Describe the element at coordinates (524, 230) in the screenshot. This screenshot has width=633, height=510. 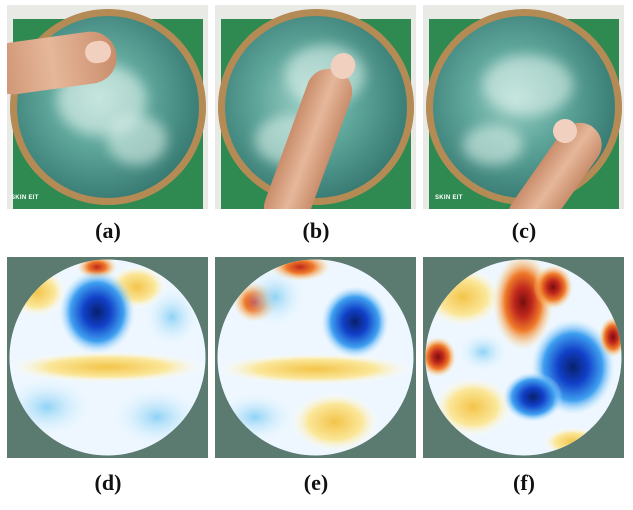
I see `caption-c: (c)` at that location.